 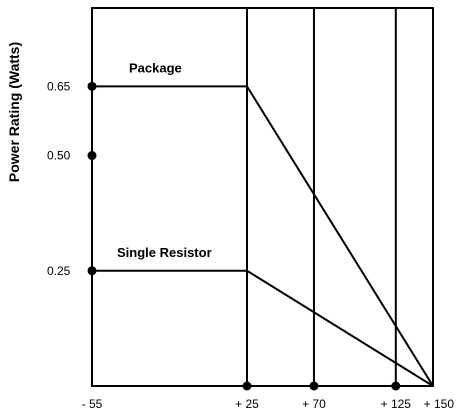 What do you see at coordinates (164, 159) in the screenshot?
I see `series-labels: Package Single Resistor` at bounding box center [164, 159].